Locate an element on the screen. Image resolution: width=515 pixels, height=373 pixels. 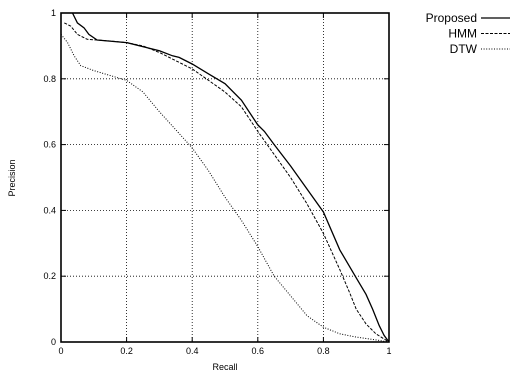
x-tick-label: 0.6 is located at coordinates (258, 351).